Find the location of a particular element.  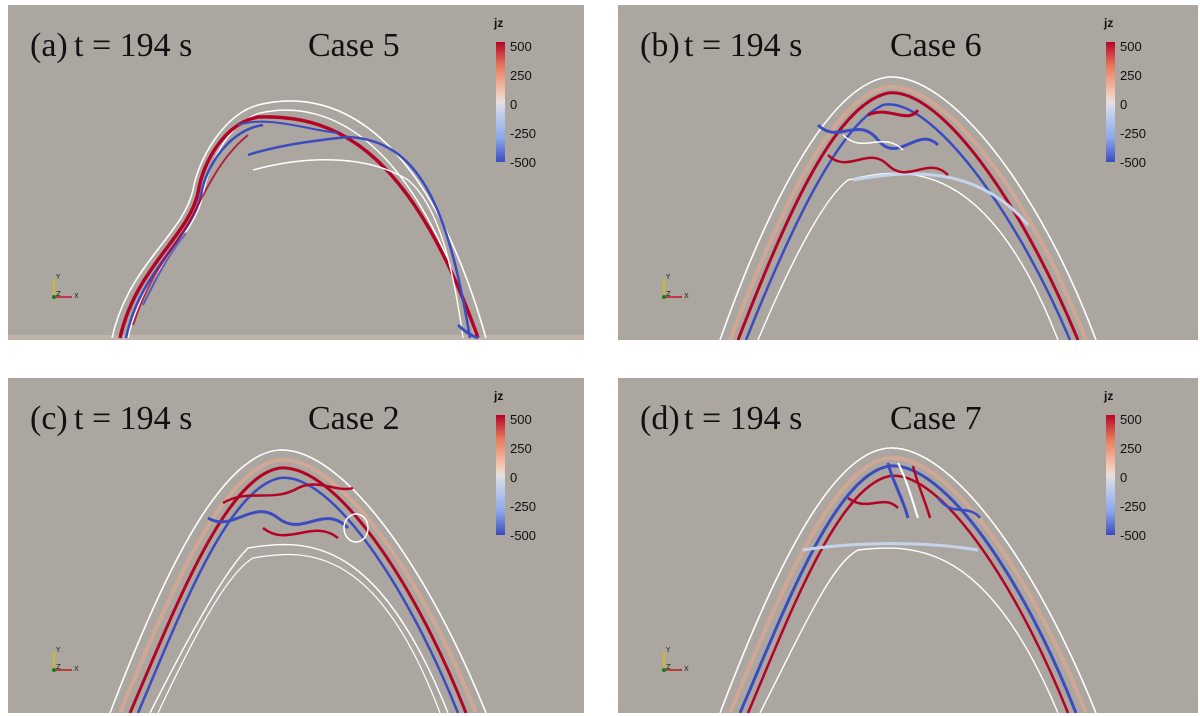

case-label: Case 5 is located at coordinates (354, 45).